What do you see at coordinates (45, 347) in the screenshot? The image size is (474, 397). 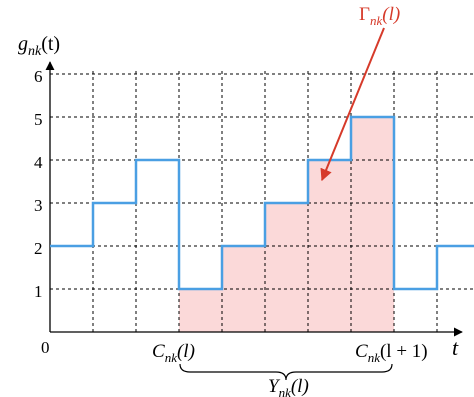 I see `origin-label: 0` at bounding box center [45, 347].